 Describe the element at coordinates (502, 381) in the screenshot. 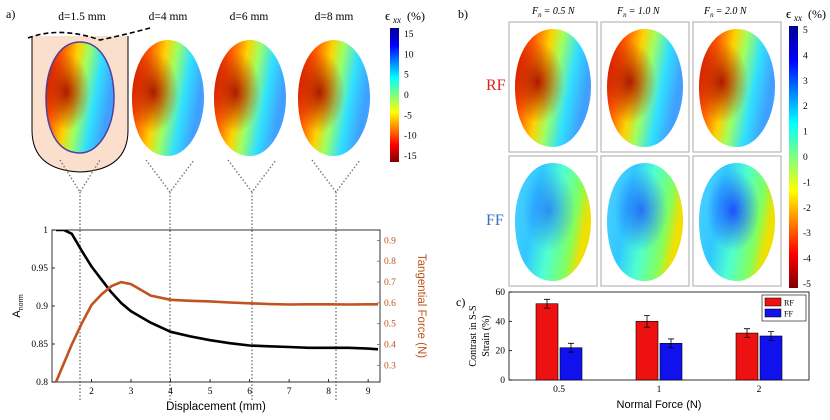

I see `bar-y-tick-label: 0` at that location.